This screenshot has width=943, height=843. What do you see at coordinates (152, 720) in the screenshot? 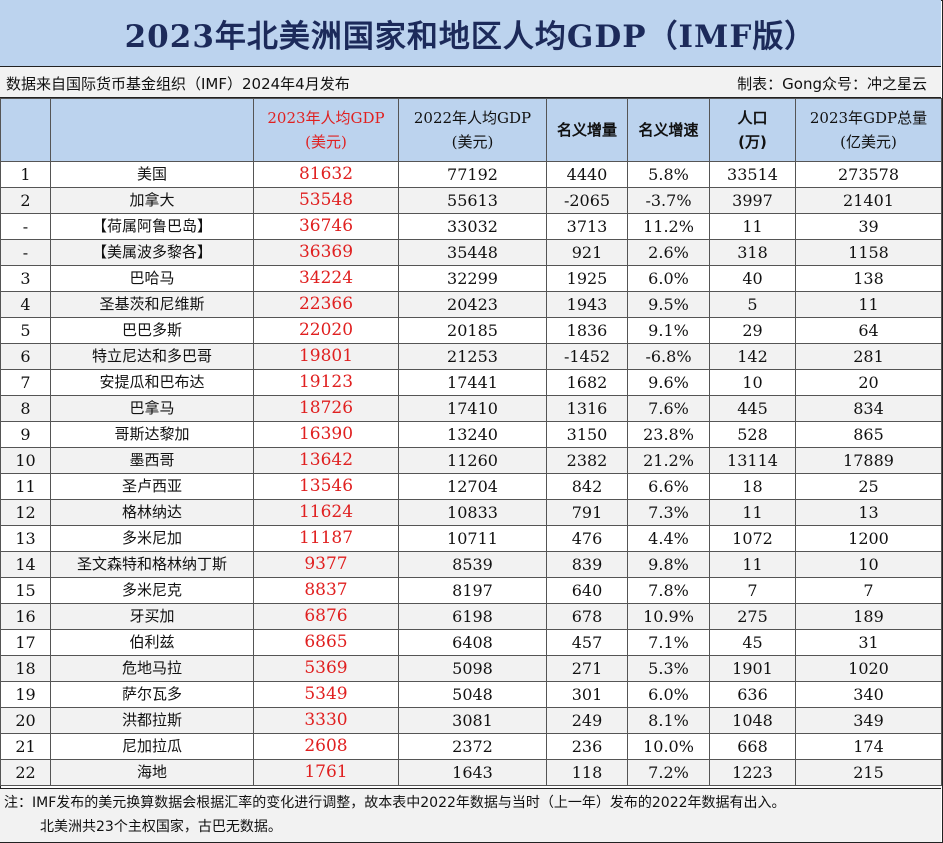
I see `cell-country: 洪都拉斯` at bounding box center [152, 720].